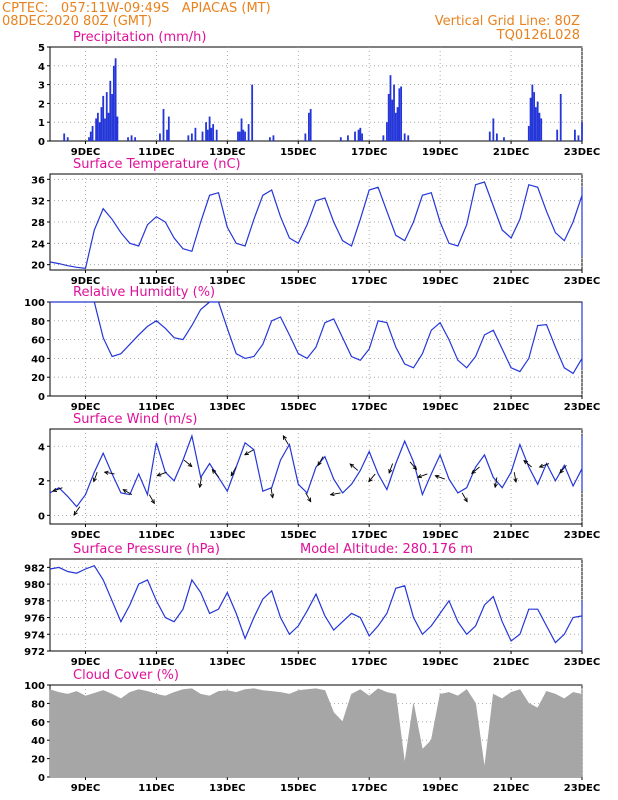 The height and width of the screenshot is (800, 618). I want to click on wind-xtick-label: 23DEC, so click(582, 535).